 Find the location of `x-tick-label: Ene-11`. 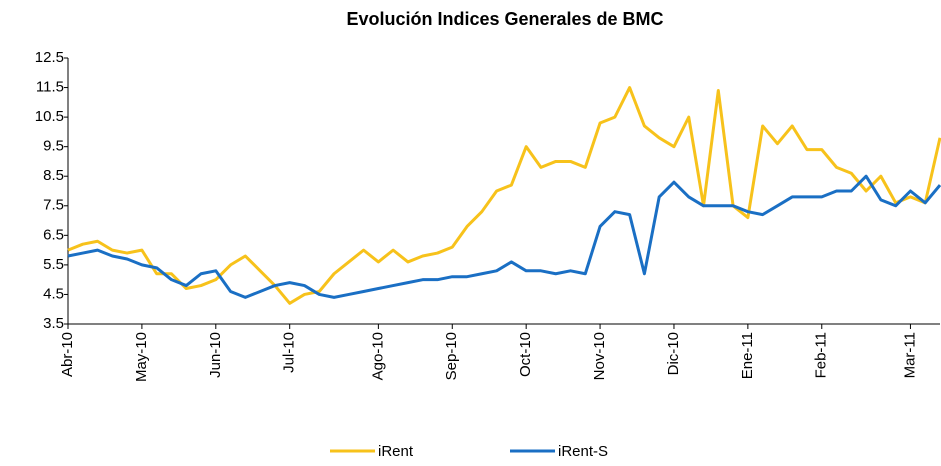

x-tick-label: Ene-11 is located at coordinates (747, 355).